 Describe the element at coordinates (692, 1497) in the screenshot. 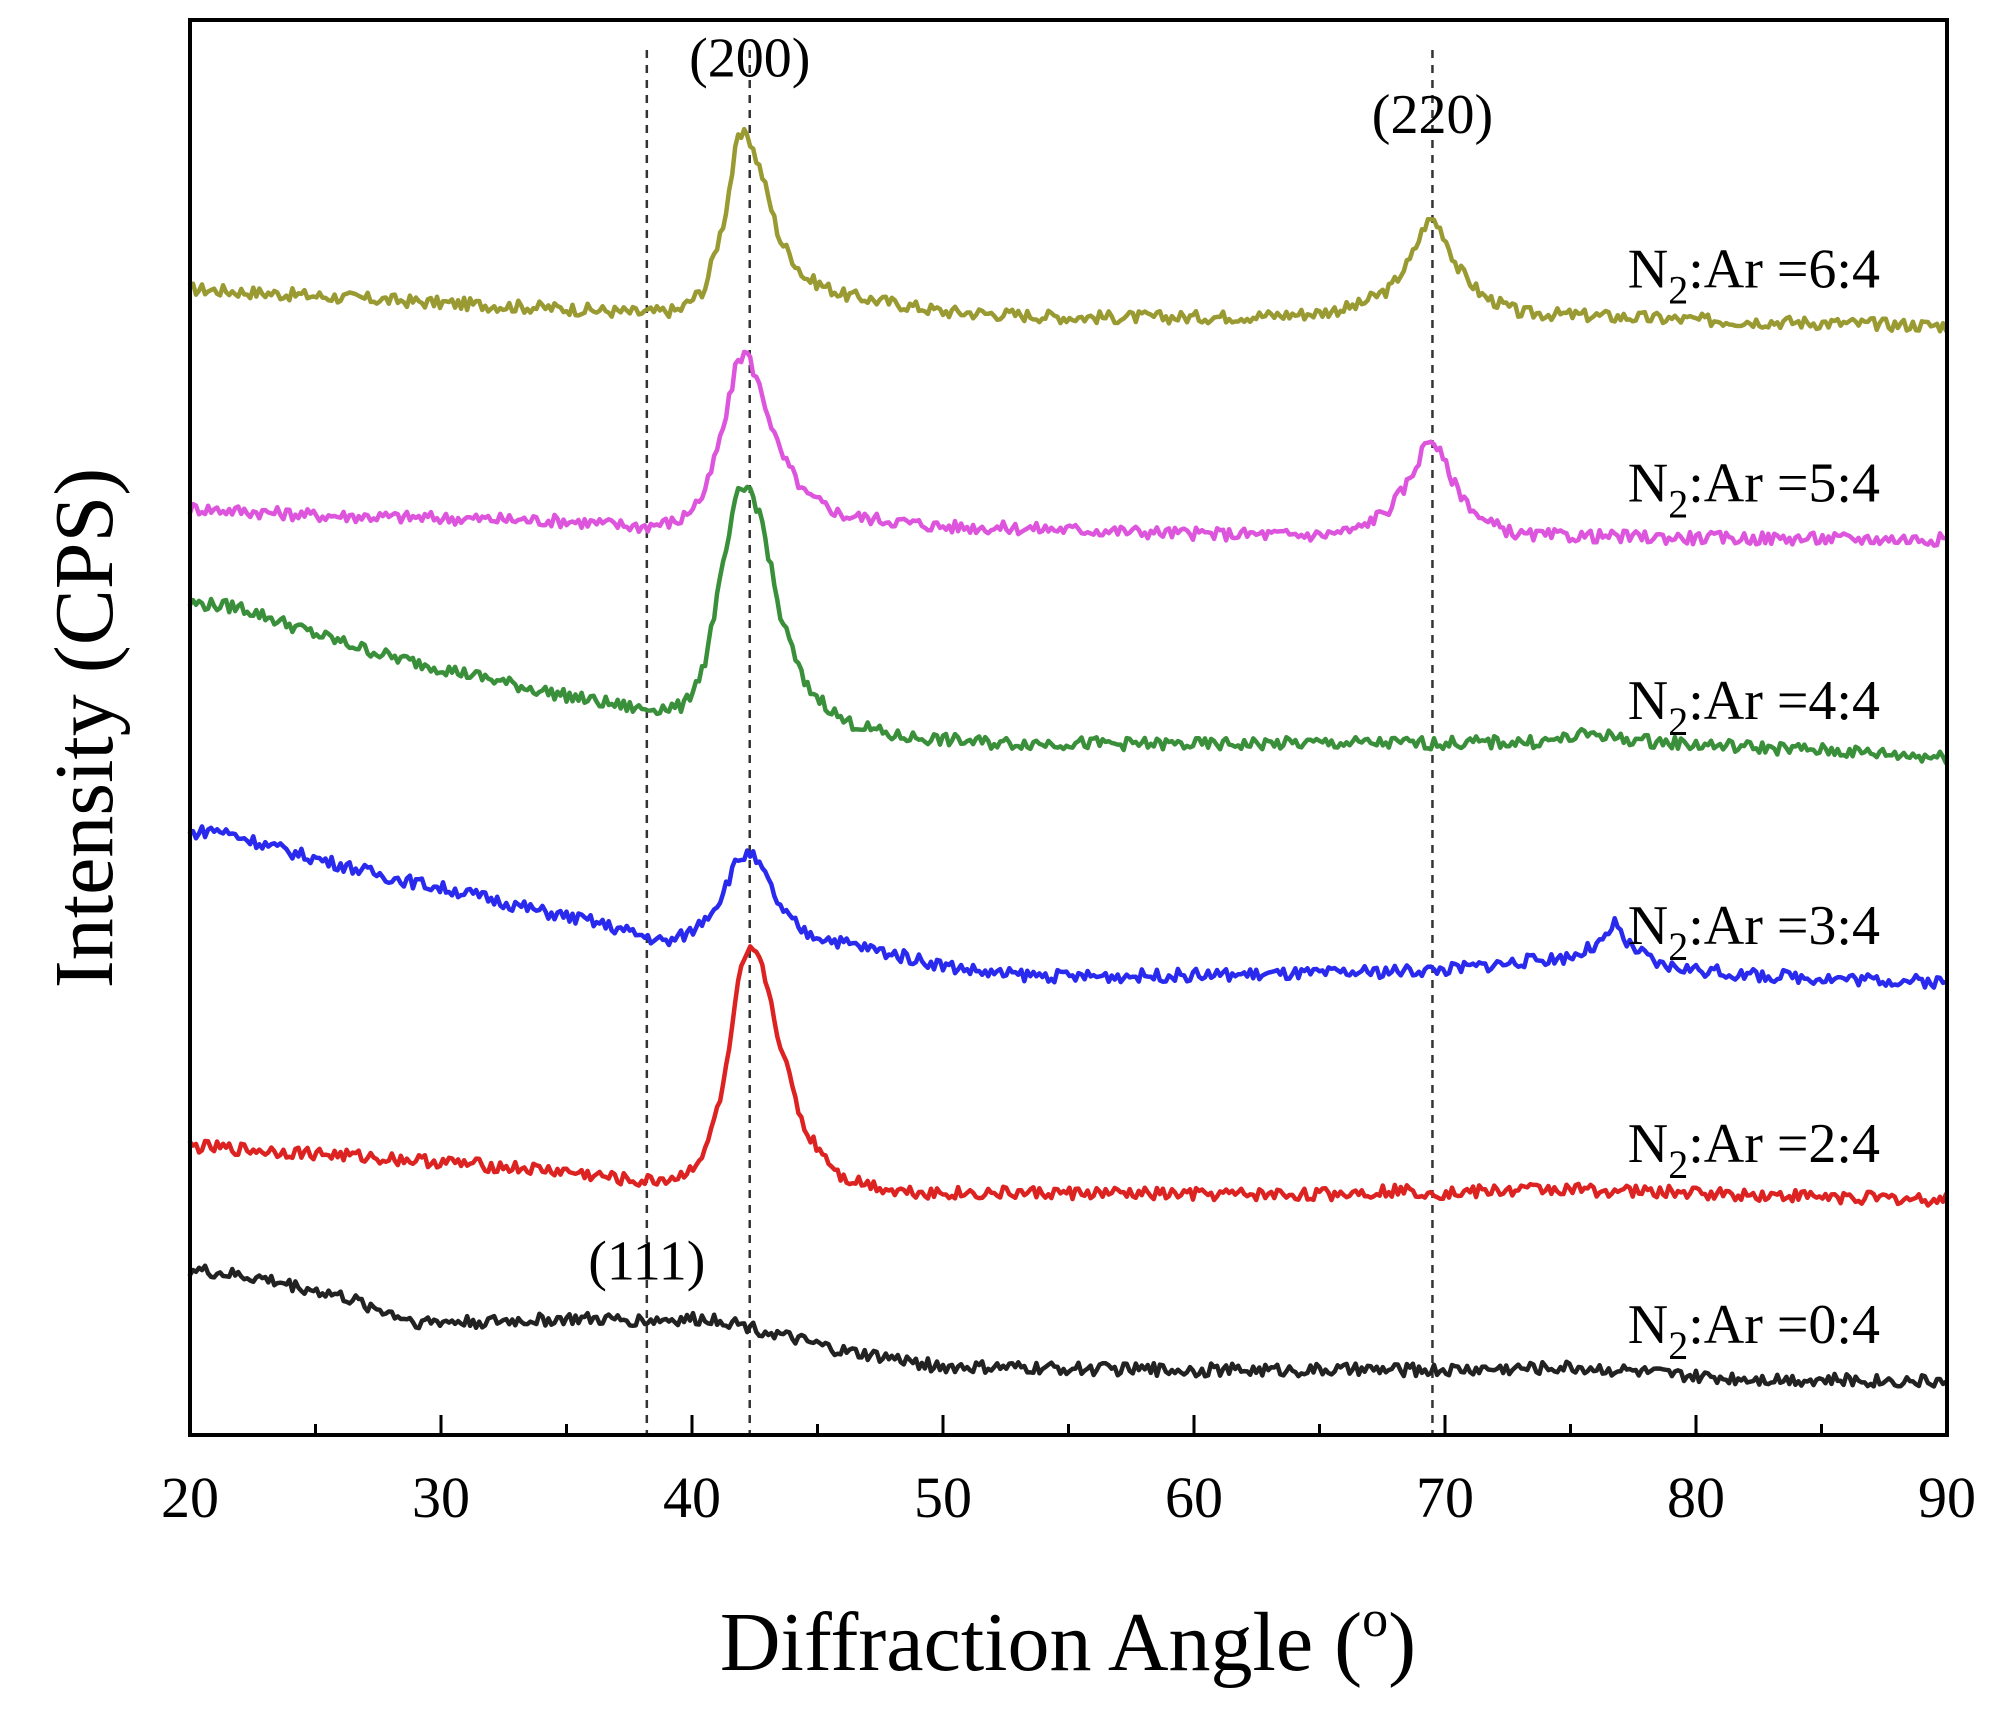

I see `x-tick-label: 40` at that location.